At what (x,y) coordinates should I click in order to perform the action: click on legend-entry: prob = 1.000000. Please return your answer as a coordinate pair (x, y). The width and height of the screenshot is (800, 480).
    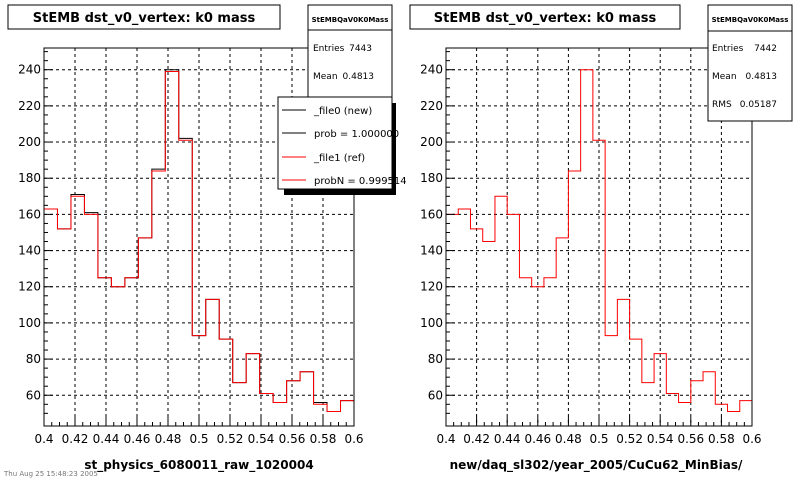
    Looking at the image, I should click on (356, 134).